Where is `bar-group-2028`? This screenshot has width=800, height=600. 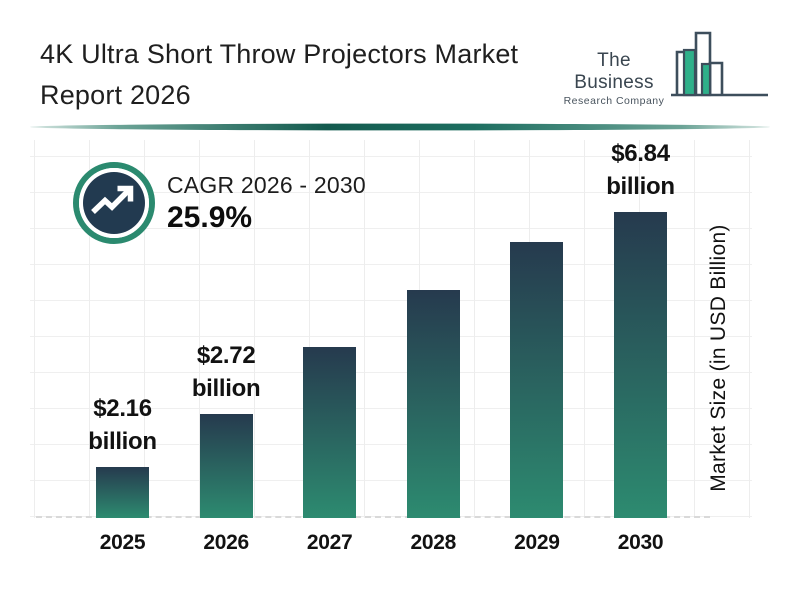 bar-group-2028 is located at coordinates (433, 329).